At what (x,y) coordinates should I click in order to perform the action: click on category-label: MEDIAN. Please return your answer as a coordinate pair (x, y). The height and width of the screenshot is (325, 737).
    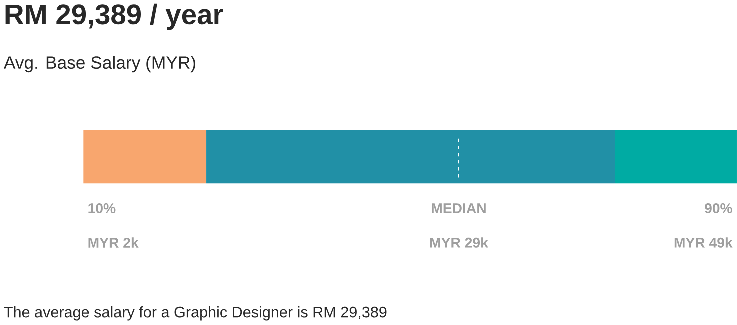
    Looking at the image, I should click on (459, 209).